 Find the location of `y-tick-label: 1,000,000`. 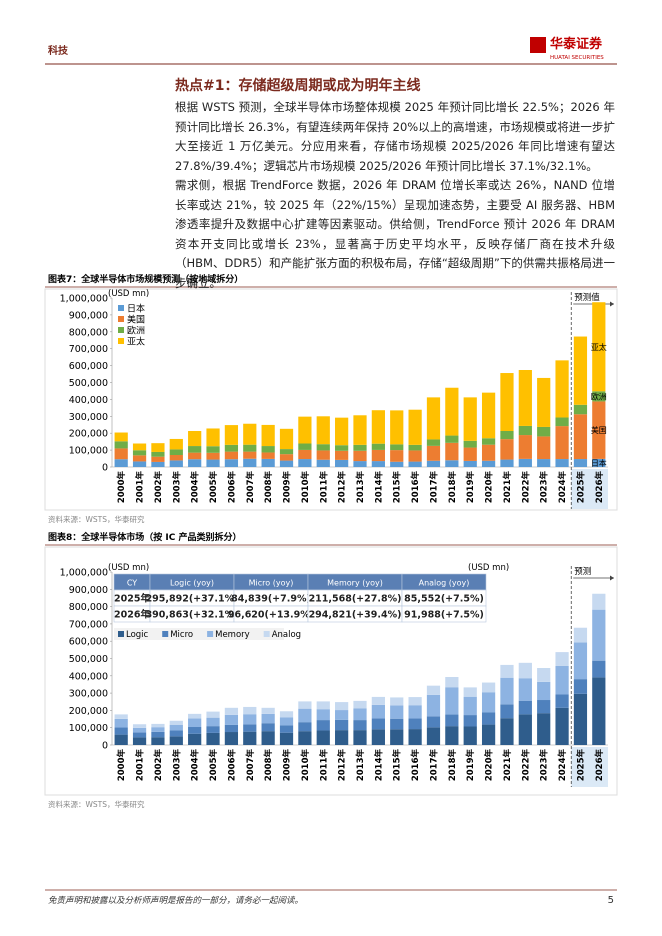

y-tick-label: 1,000,000 is located at coordinates (84, 573).